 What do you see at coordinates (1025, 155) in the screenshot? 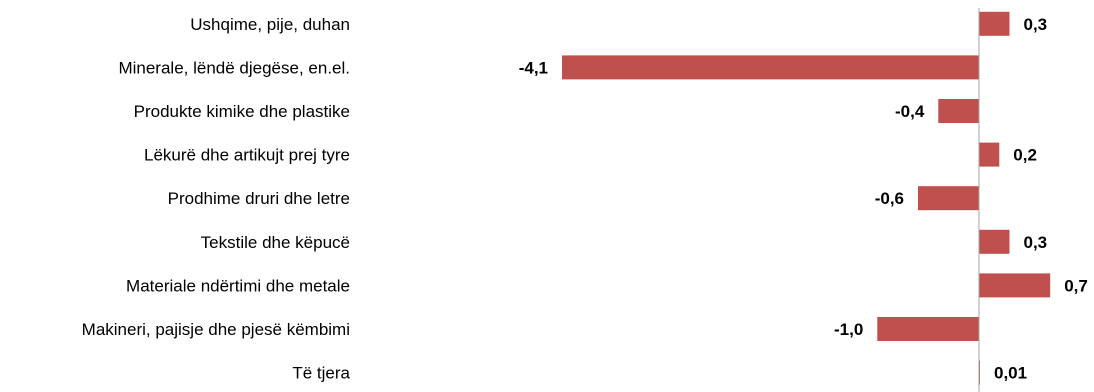
I see `value-label: 0,2` at bounding box center [1025, 155].